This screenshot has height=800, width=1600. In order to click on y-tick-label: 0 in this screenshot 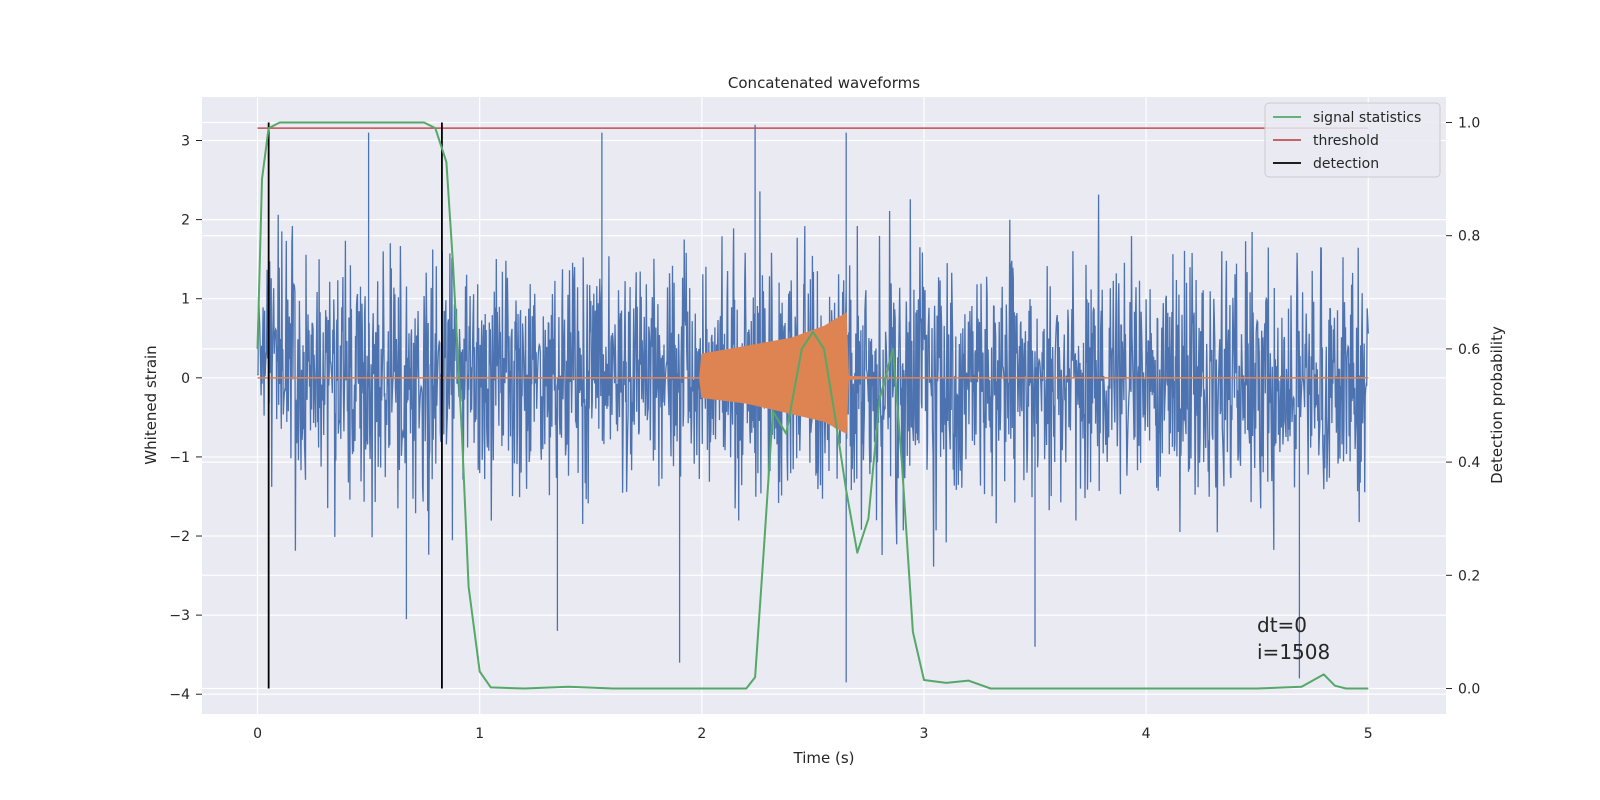, I will do `click(185, 379)`.